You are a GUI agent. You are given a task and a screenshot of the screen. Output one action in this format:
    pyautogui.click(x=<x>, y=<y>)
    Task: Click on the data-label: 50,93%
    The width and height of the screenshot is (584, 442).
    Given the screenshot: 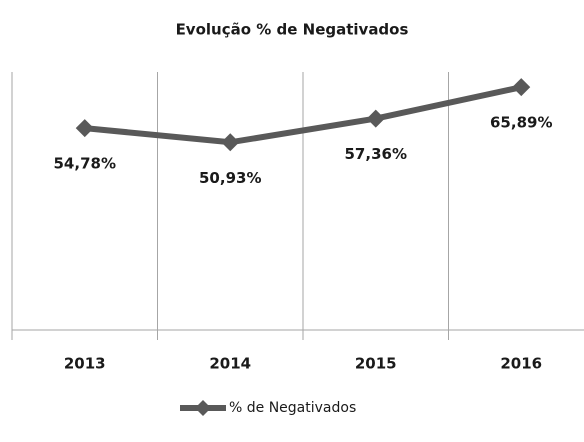 What is the action you would take?
    pyautogui.click(x=230, y=178)
    